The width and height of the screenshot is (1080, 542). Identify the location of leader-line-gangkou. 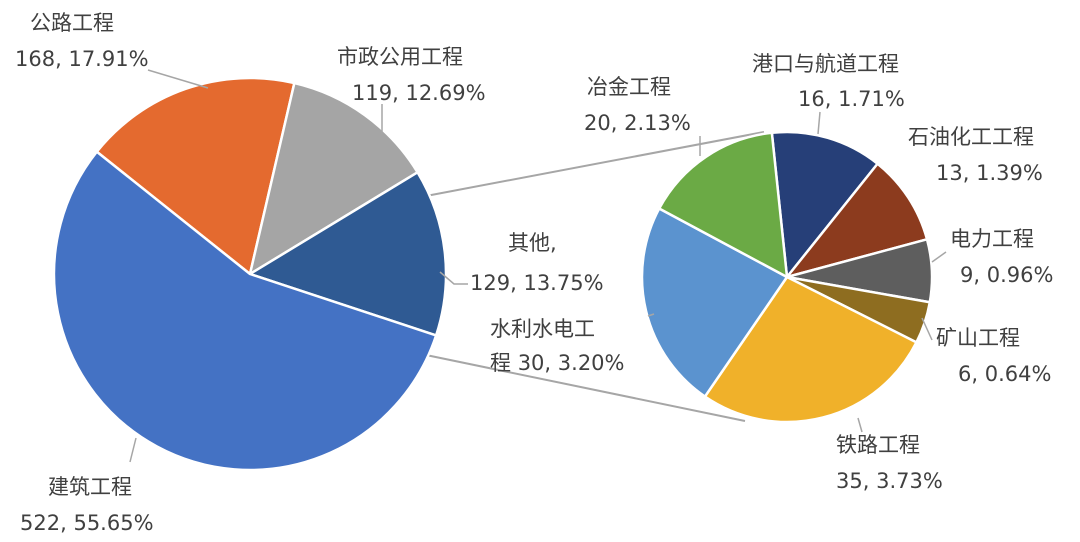
(819, 123).